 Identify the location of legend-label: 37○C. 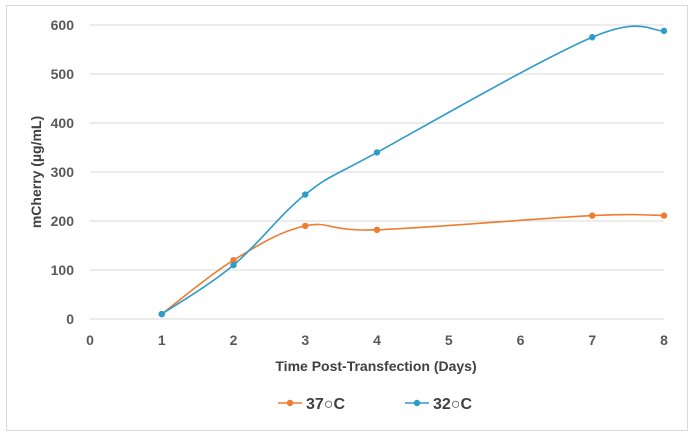
(325, 404).